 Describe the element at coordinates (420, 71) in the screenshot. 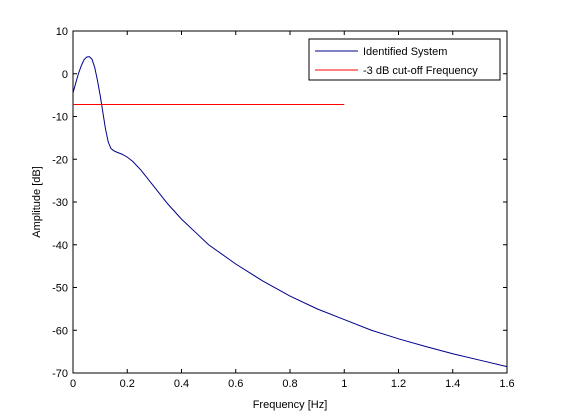

I see `legend-label-cutoff-frequency: -3 dB cut-off Frequency` at that location.